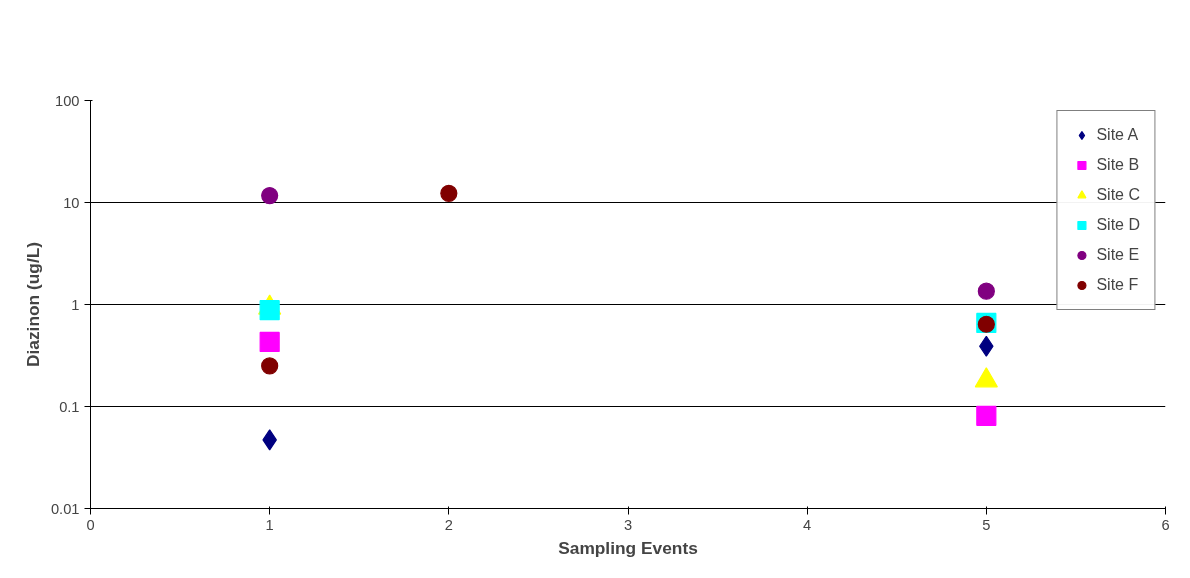 Image resolution: width=1190 pixels, height=578 pixels. I want to click on y-axis-title: Diazinon (ug/L), so click(32, 304).